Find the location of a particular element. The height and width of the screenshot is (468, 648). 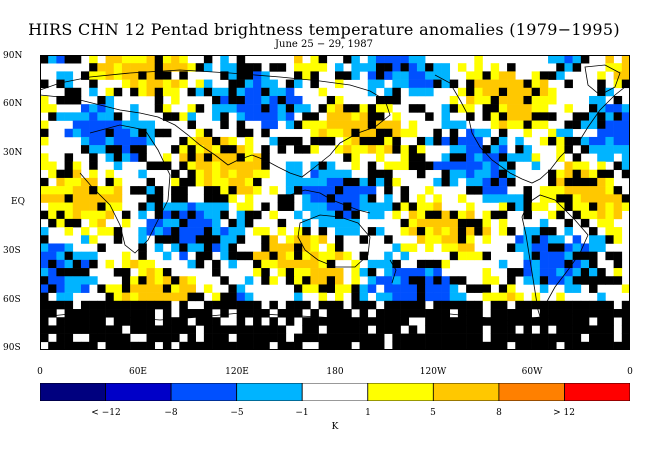

coastline-greenland is located at coordinates (602, 80).